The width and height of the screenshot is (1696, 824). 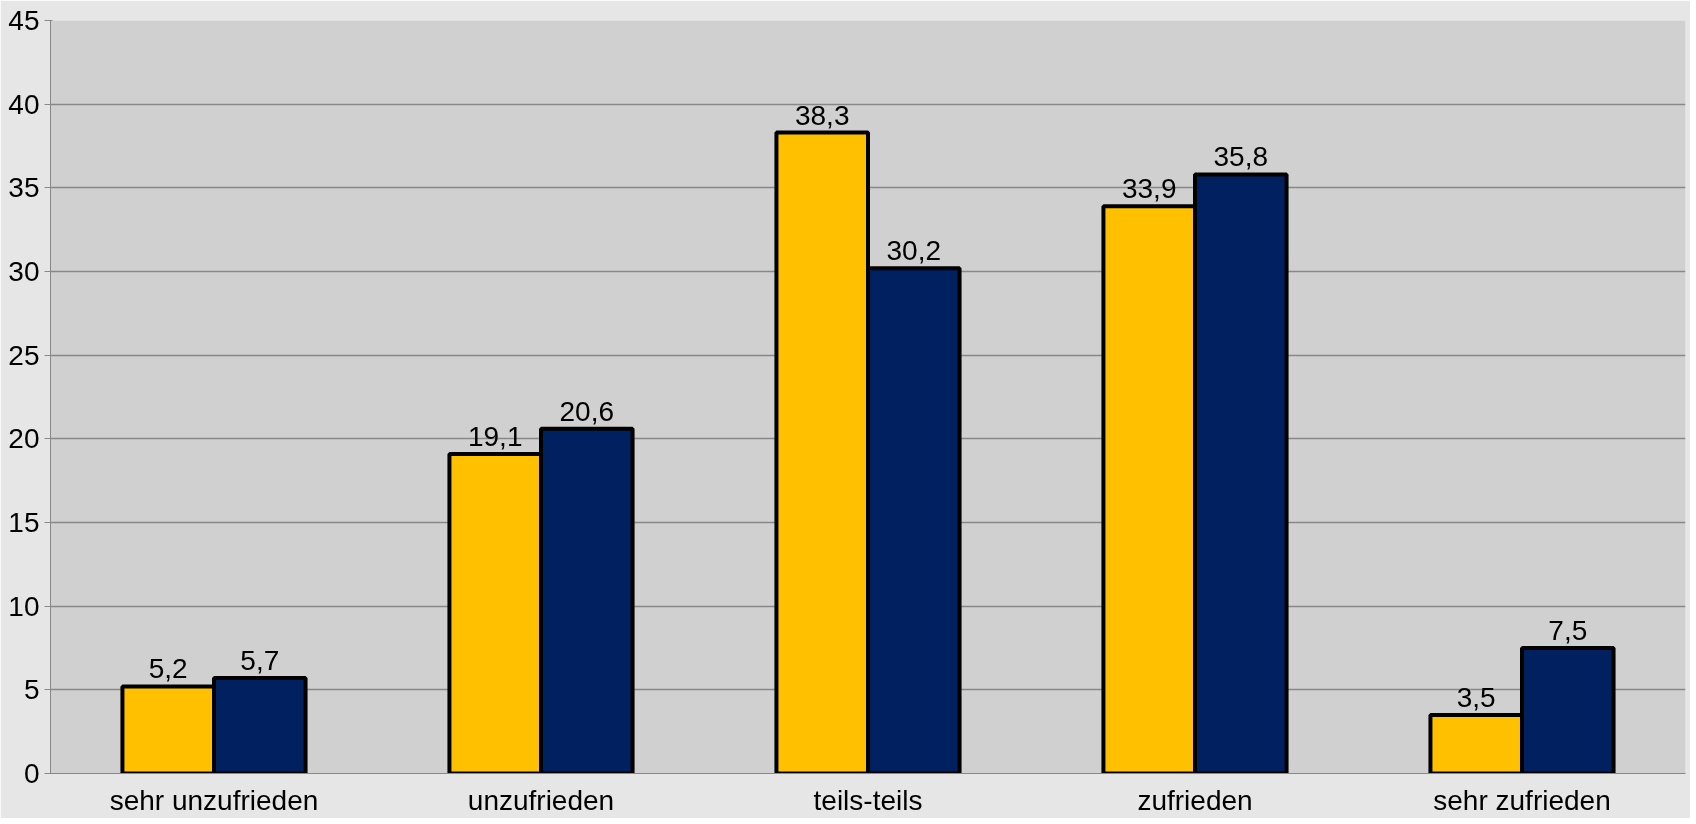 I want to click on data-label: 19,1, so click(x=495, y=436).